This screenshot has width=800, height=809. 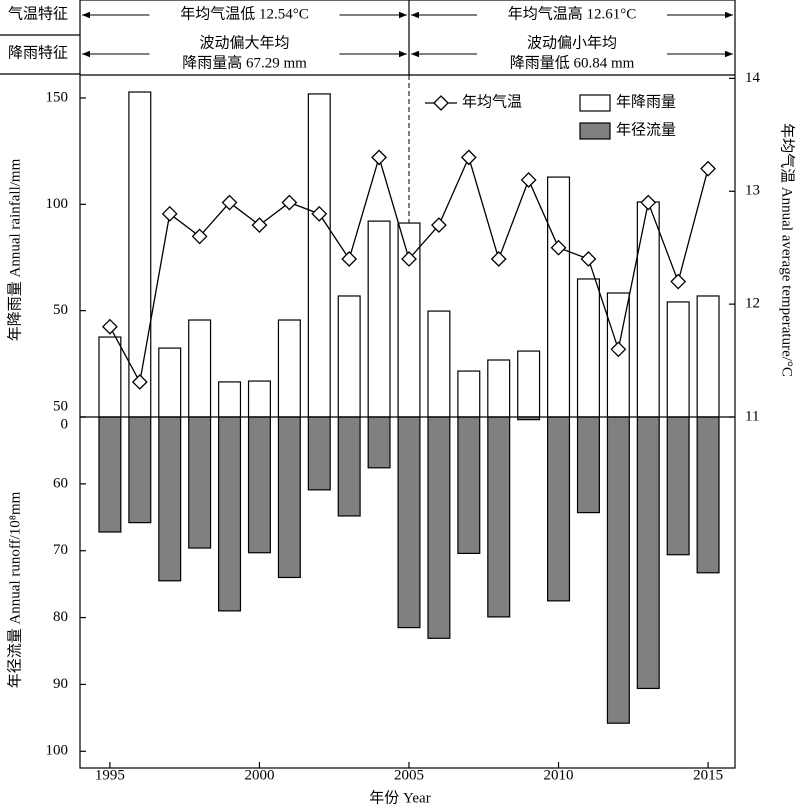 What do you see at coordinates (57, 97) in the screenshot?
I see `y-tick-label: 150` at bounding box center [57, 97].